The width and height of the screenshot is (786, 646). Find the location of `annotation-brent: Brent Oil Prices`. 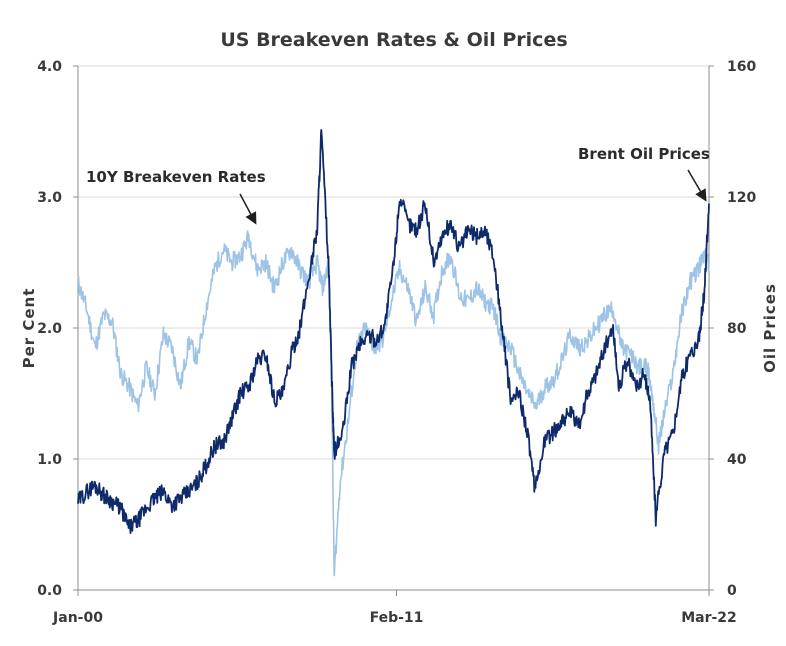

annotation-brent: Brent Oil Prices is located at coordinates (644, 154).